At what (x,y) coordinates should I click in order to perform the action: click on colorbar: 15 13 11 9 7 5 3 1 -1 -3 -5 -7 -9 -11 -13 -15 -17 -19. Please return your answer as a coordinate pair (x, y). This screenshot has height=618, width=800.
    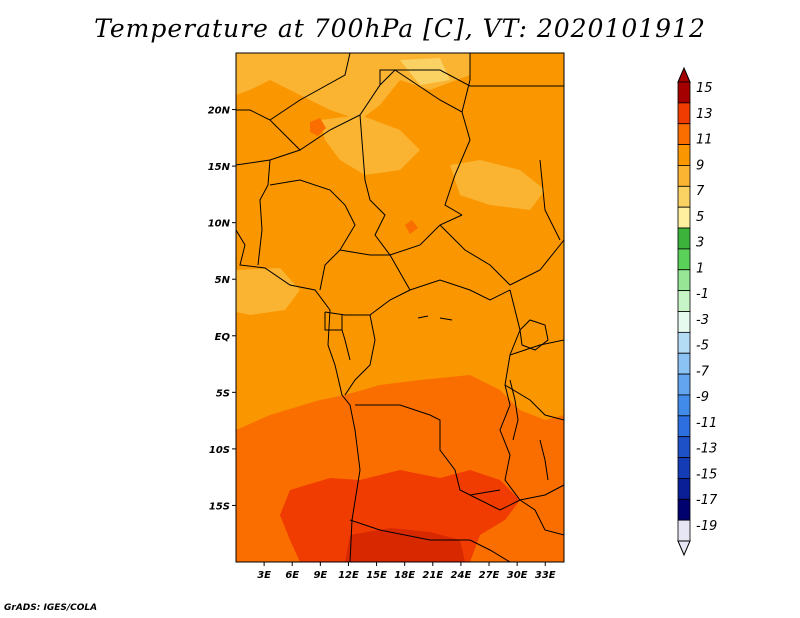
    Looking at the image, I should click on (697, 311).